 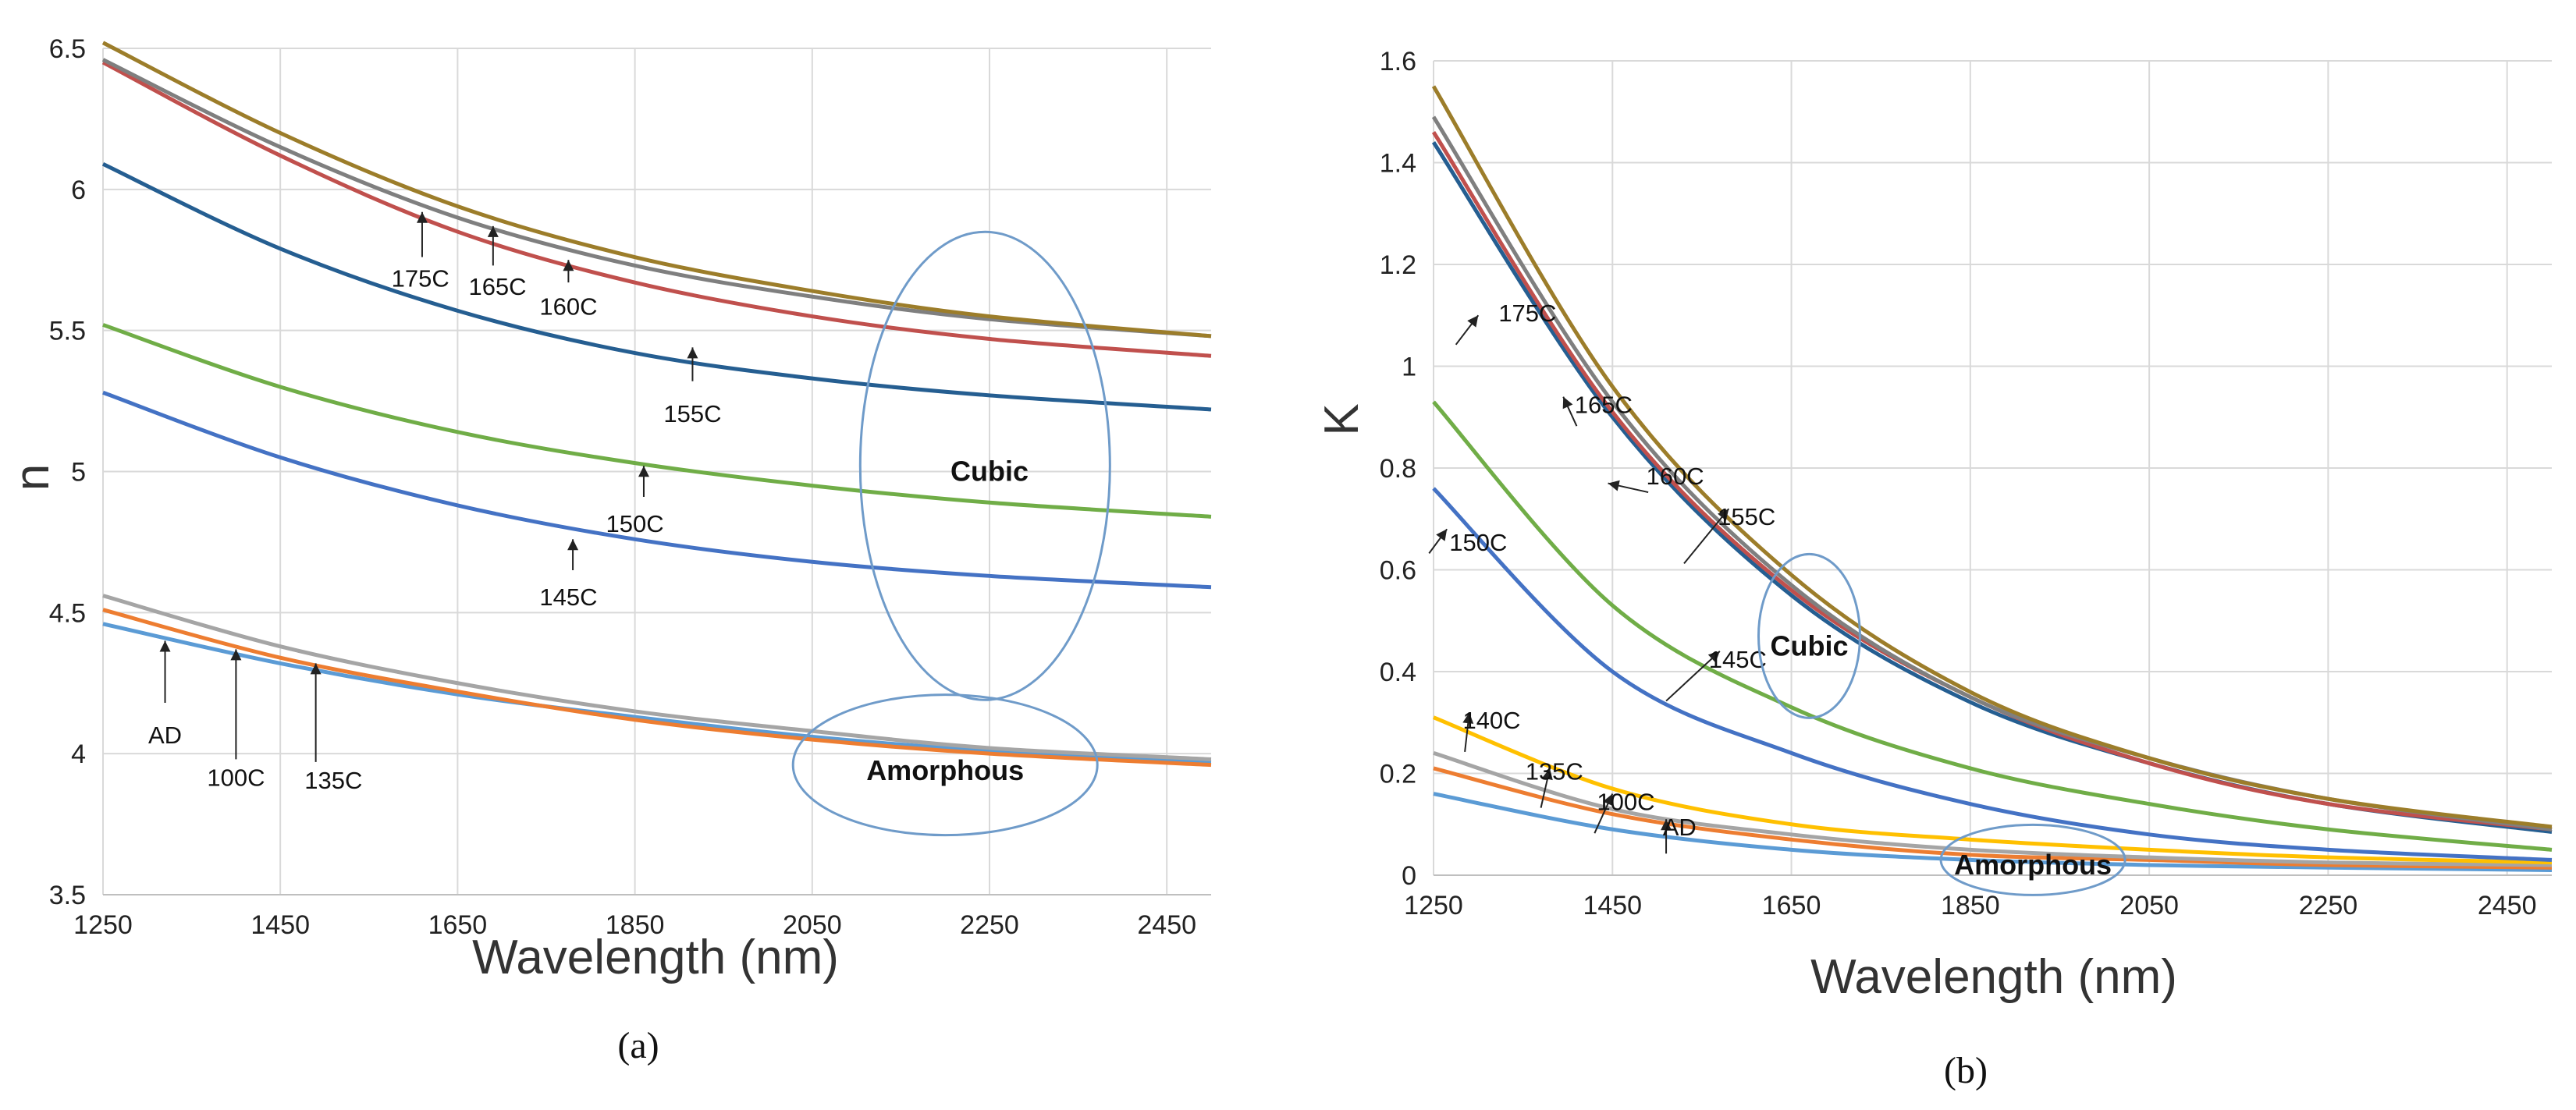 What do you see at coordinates (2149, 905) in the screenshot?
I see `x-tick-label: 2050` at bounding box center [2149, 905].